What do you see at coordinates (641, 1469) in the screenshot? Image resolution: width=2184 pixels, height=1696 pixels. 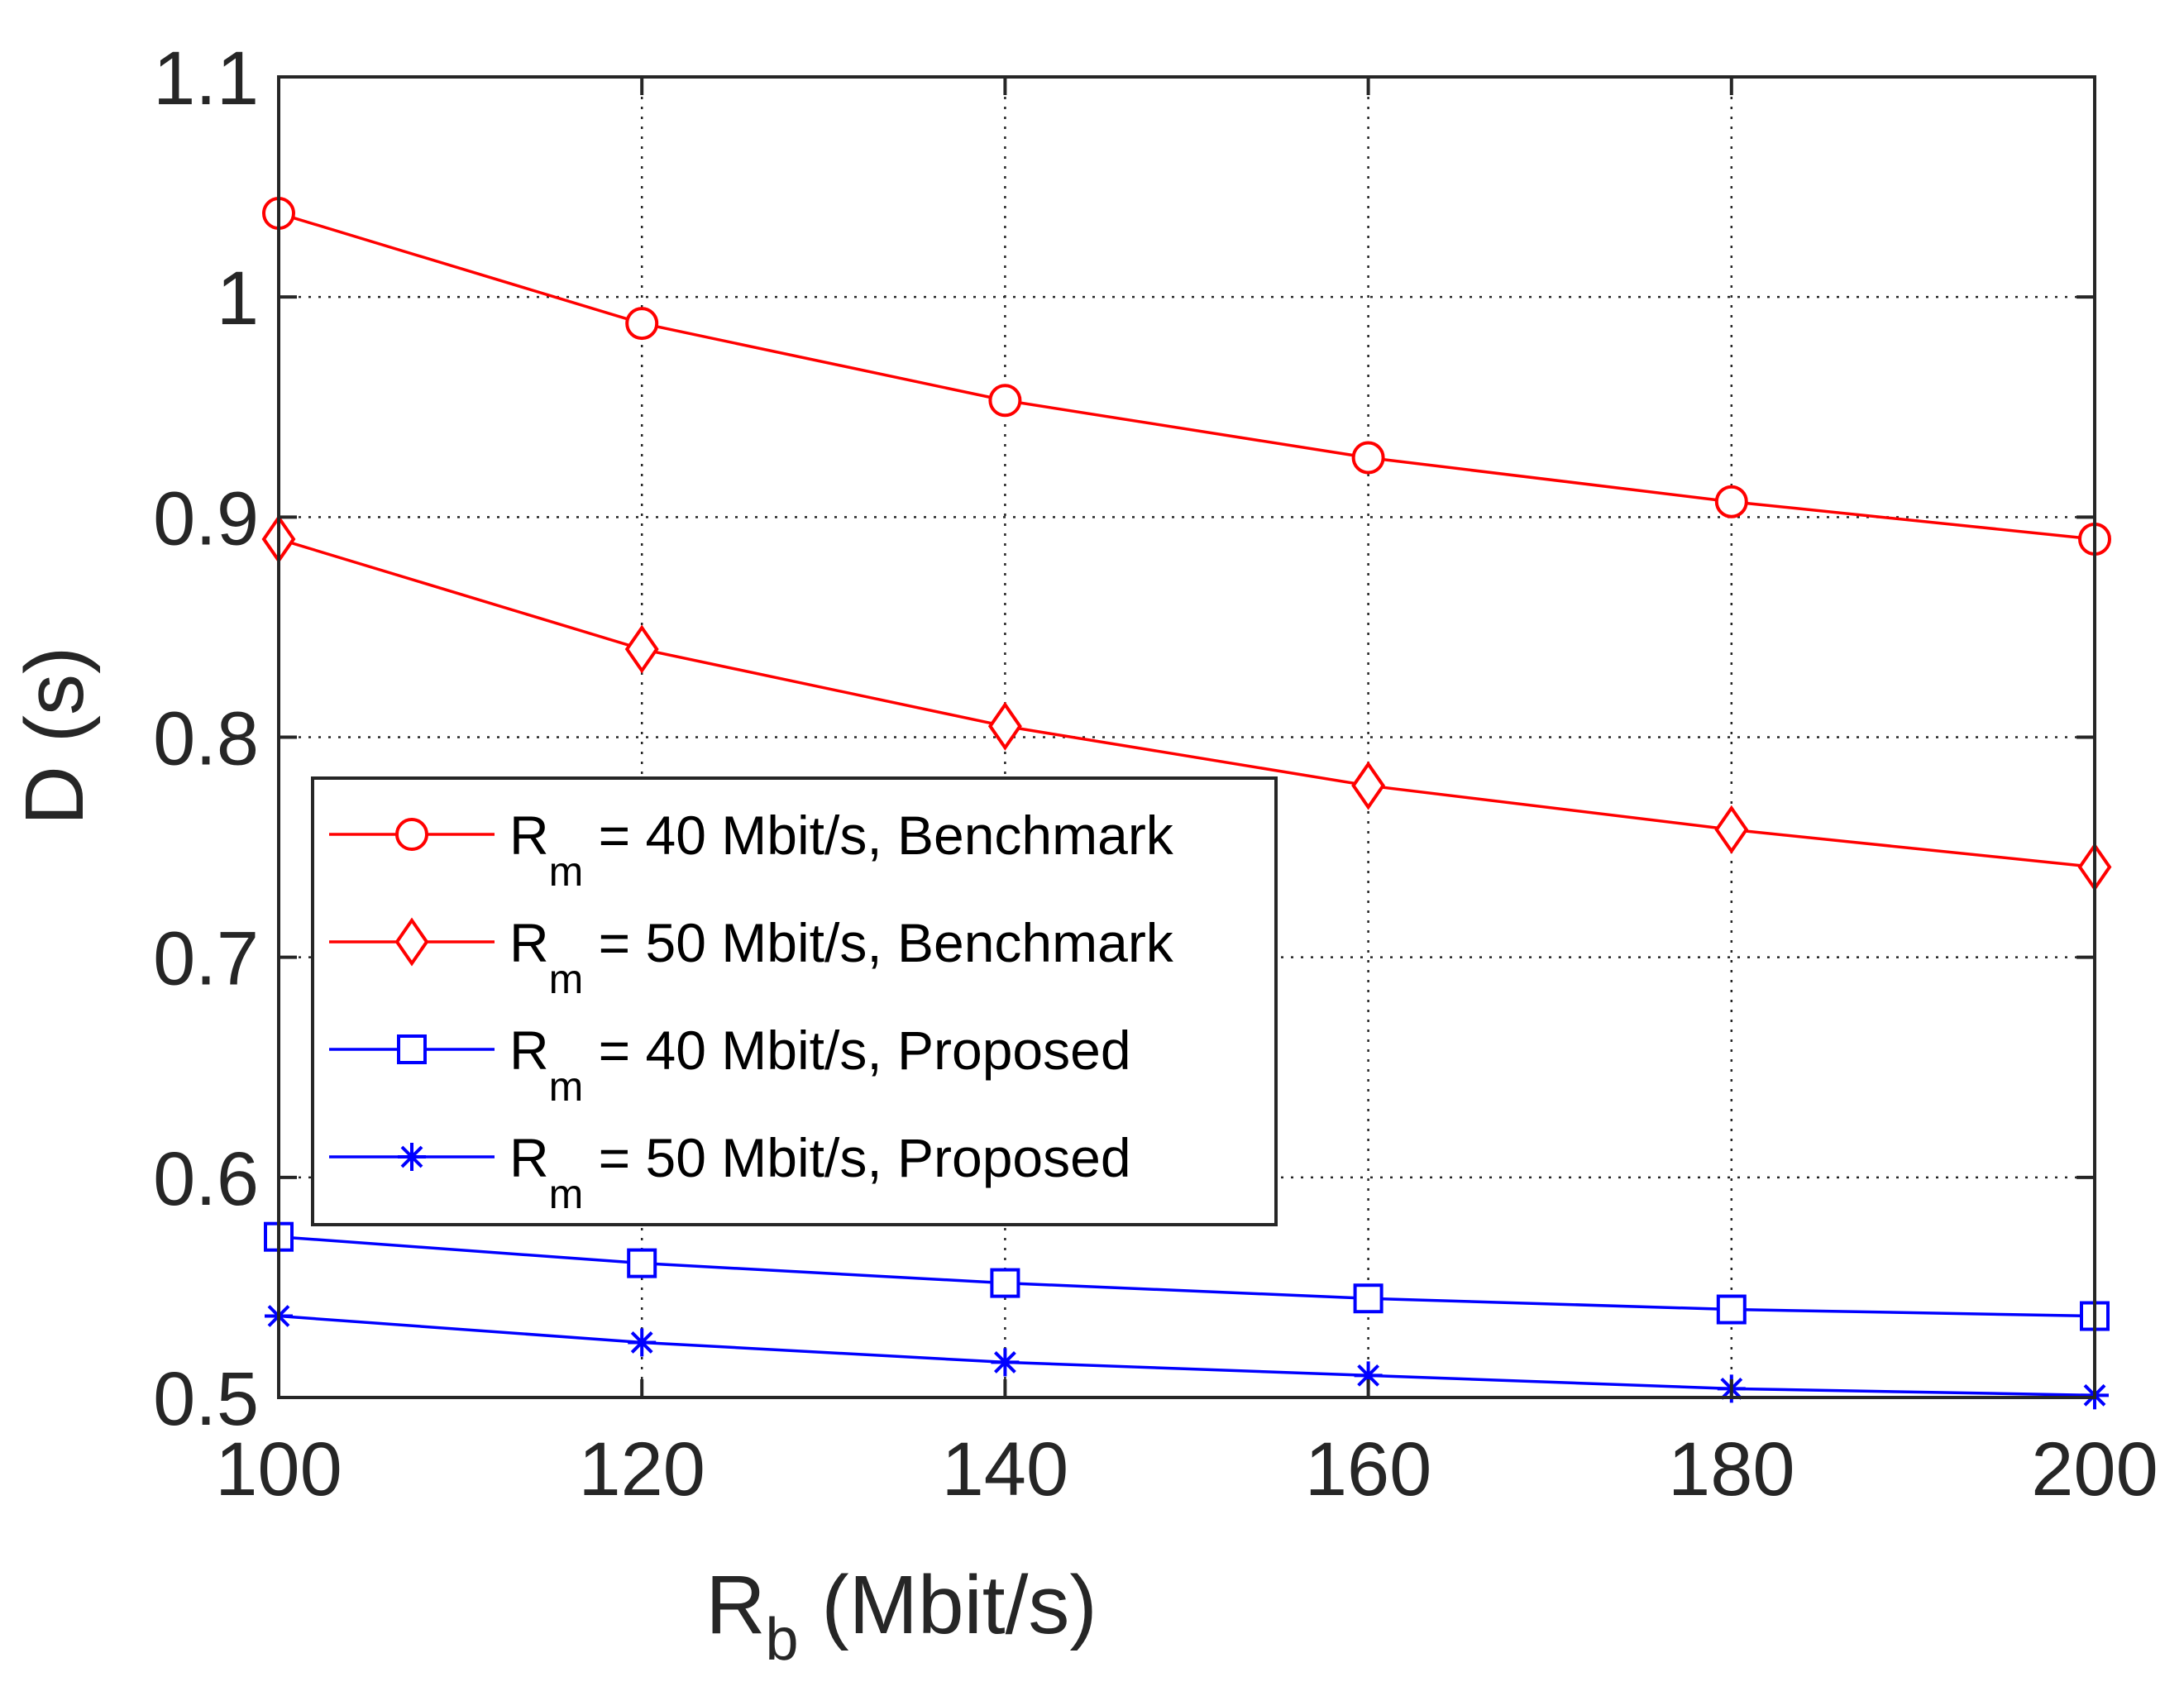 I see `x-tick-label: 120` at bounding box center [641, 1469].